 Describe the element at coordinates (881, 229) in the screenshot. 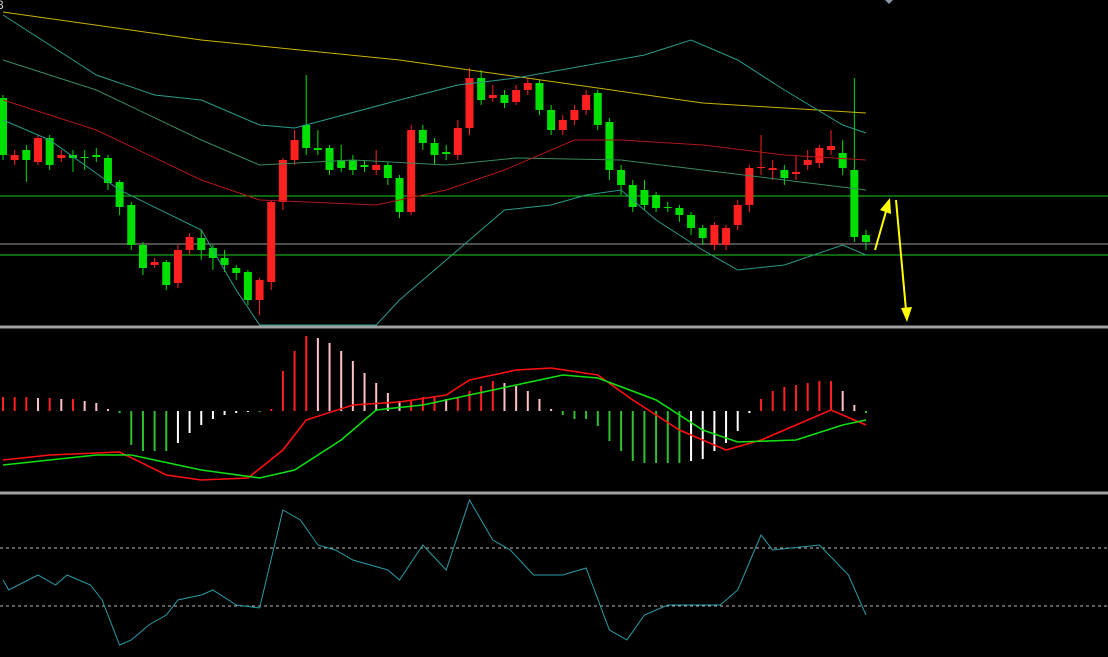

I see `arrow-up` at that location.